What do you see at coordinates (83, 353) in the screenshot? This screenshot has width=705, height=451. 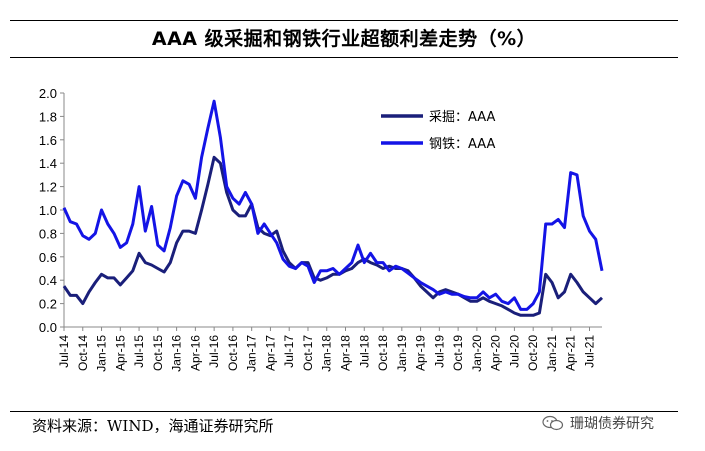 I see `x-tick-label: Oct-14` at bounding box center [83, 353].